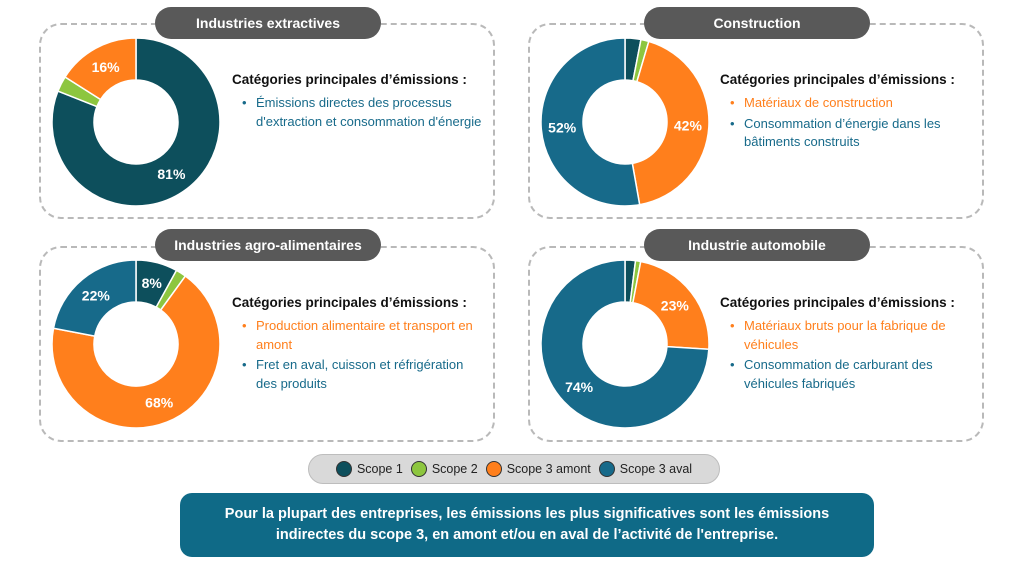  I want to click on donut-chart-agroalimentaire: 8% 68% 22%, so click(136, 344).